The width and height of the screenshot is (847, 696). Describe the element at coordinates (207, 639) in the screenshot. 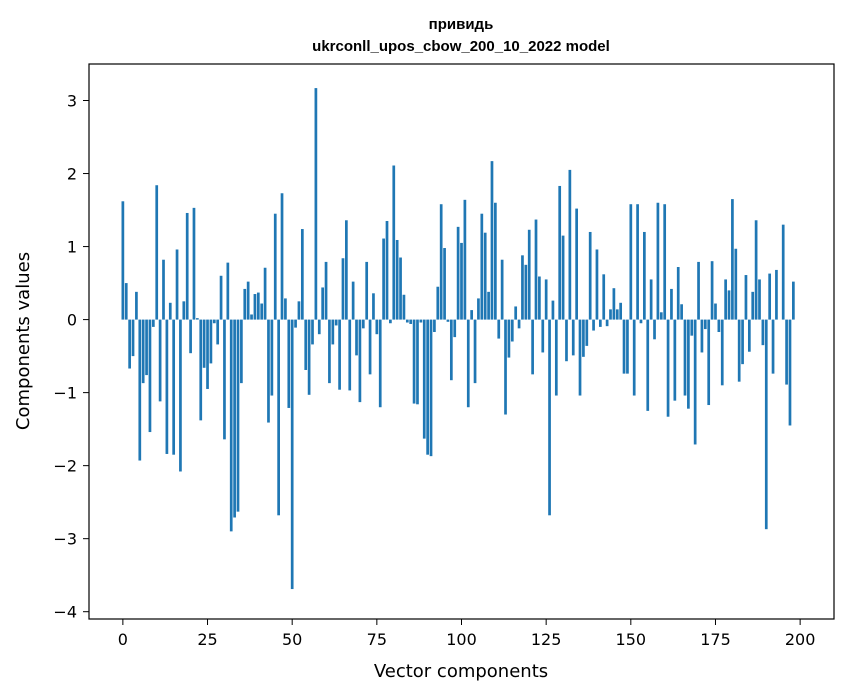

I see `x-tick-label: 25` at that location.